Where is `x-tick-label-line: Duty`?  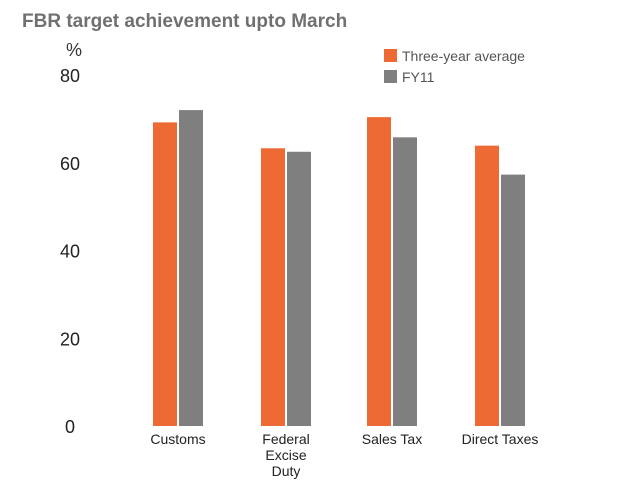 x-tick-label-line: Duty is located at coordinates (286, 471).